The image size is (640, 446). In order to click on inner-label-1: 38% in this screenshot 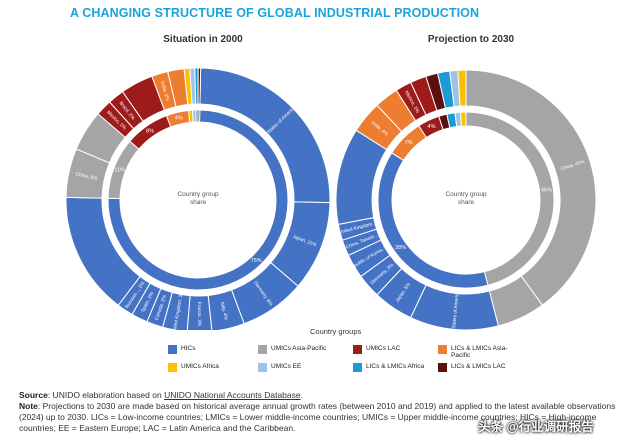, I will do `click(400, 248)`.